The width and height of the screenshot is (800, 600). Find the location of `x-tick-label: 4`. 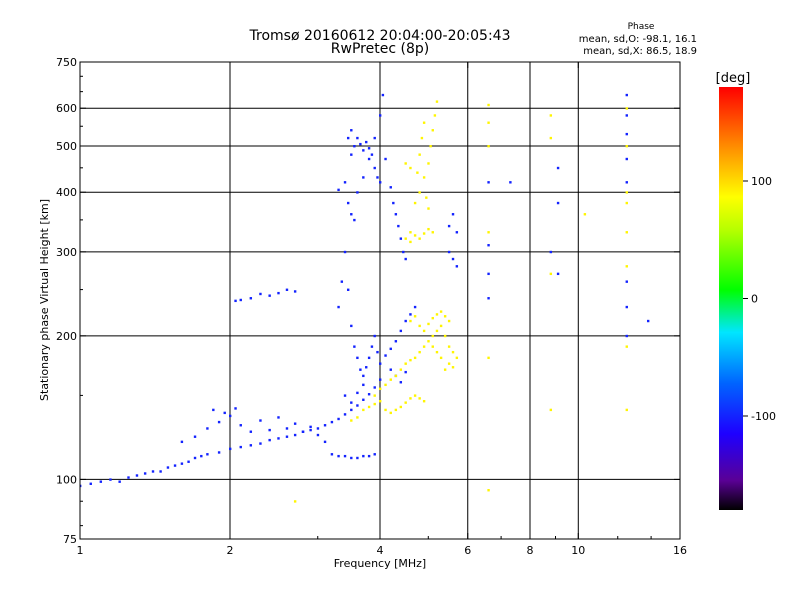

x-tick-label: 4 is located at coordinates (380, 550).